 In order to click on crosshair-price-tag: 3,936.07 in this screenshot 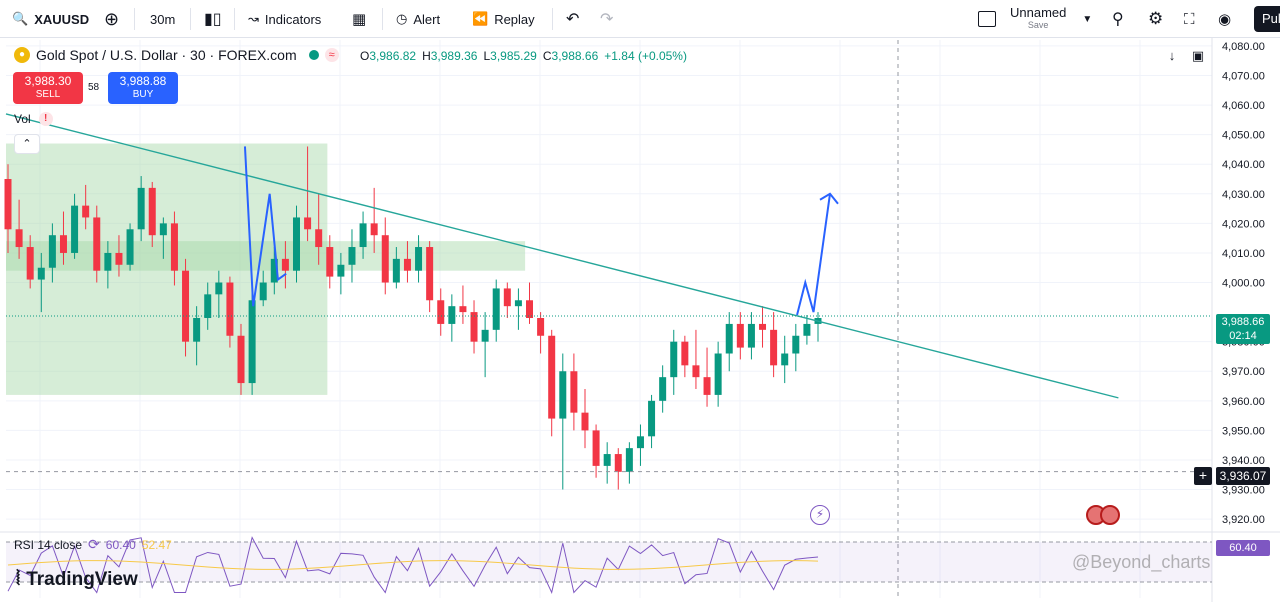, I will do `click(1243, 476)`.